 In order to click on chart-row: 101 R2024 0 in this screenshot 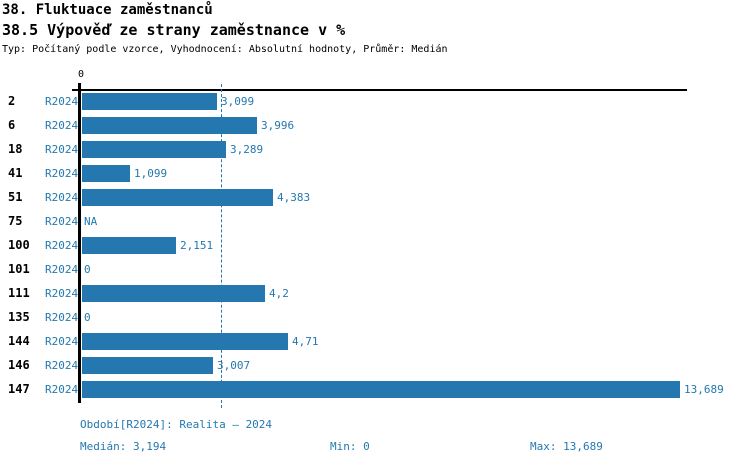, I will do `click(375, 269)`.